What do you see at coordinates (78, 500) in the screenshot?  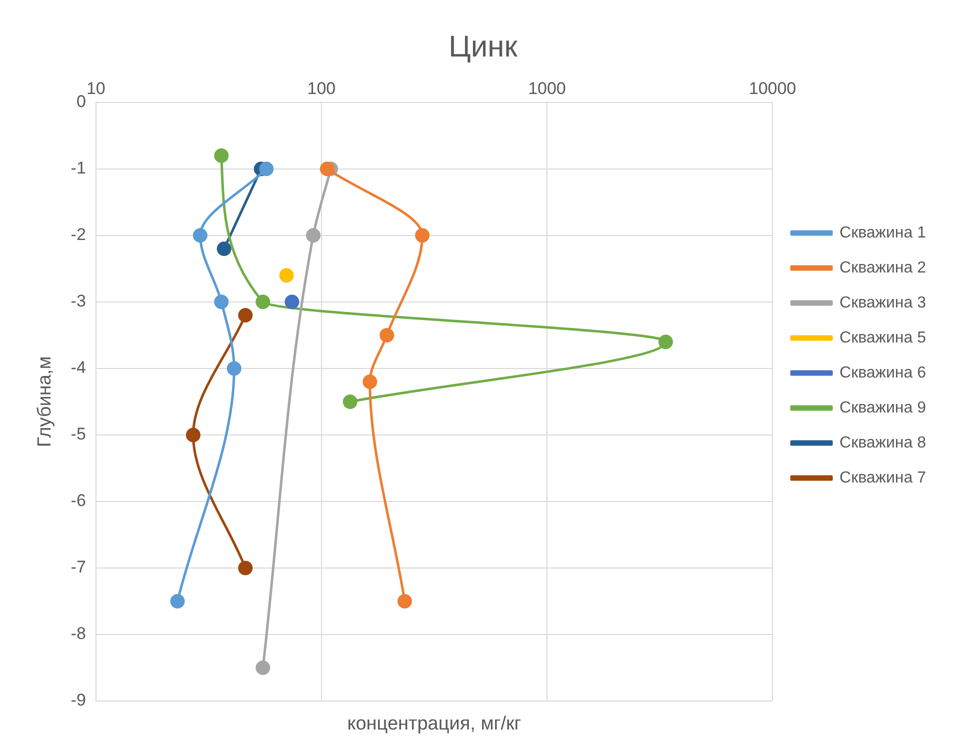 I see `y-tick-label: -6` at bounding box center [78, 500].